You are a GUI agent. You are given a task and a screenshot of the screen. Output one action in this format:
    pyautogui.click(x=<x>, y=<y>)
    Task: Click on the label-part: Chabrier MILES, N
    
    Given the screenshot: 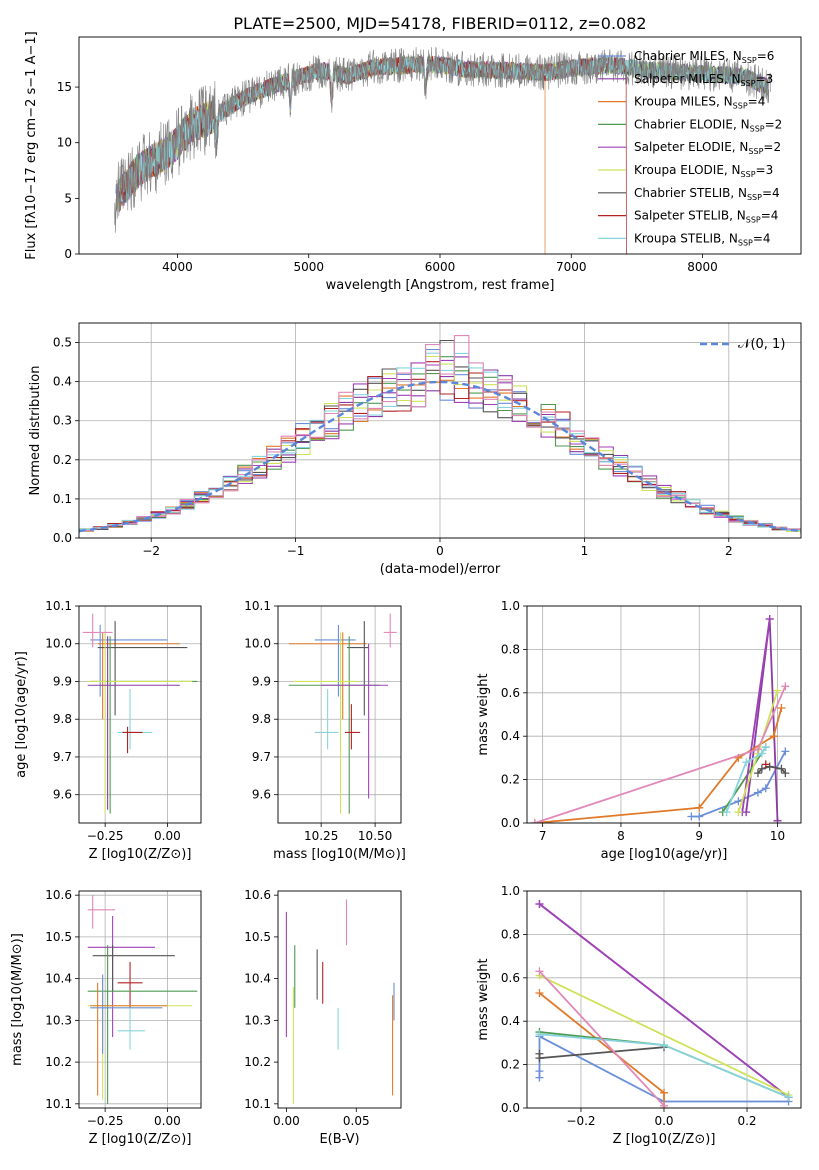 What is the action you would take?
    pyautogui.click(x=688, y=56)
    